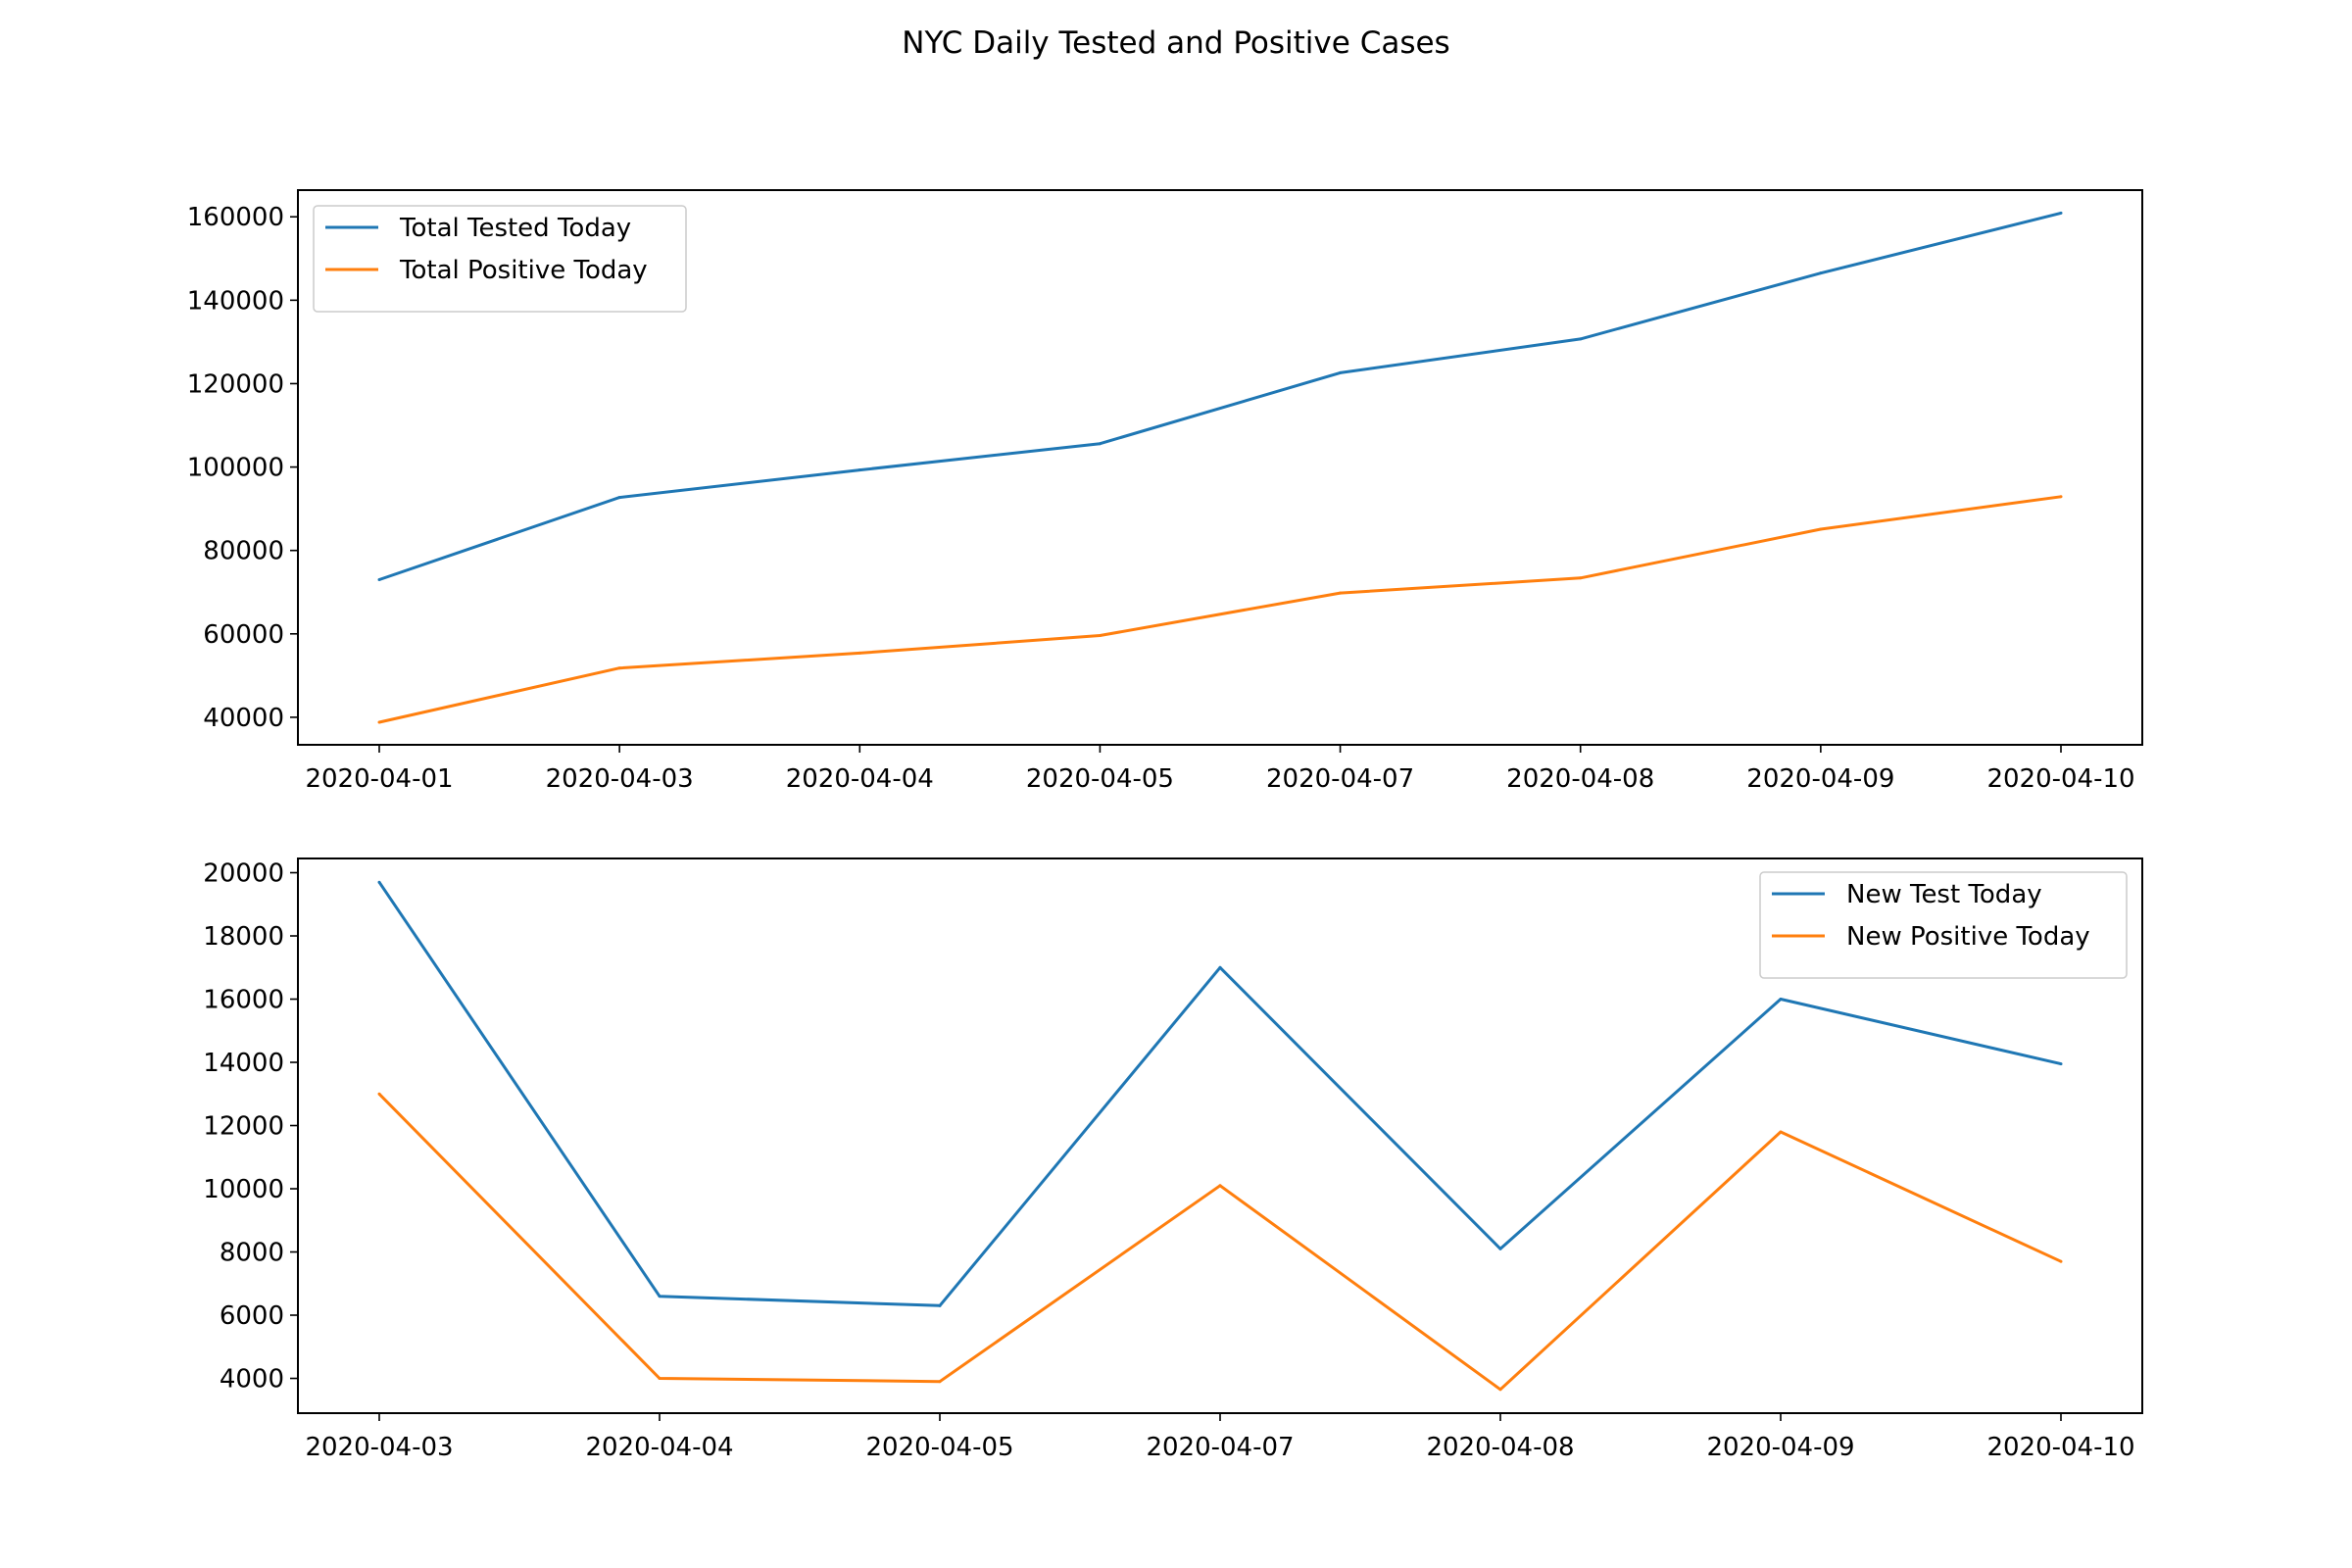 The height and width of the screenshot is (1568, 2352). I want to click on legend-label: Total Tested Today, so click(515, 228).